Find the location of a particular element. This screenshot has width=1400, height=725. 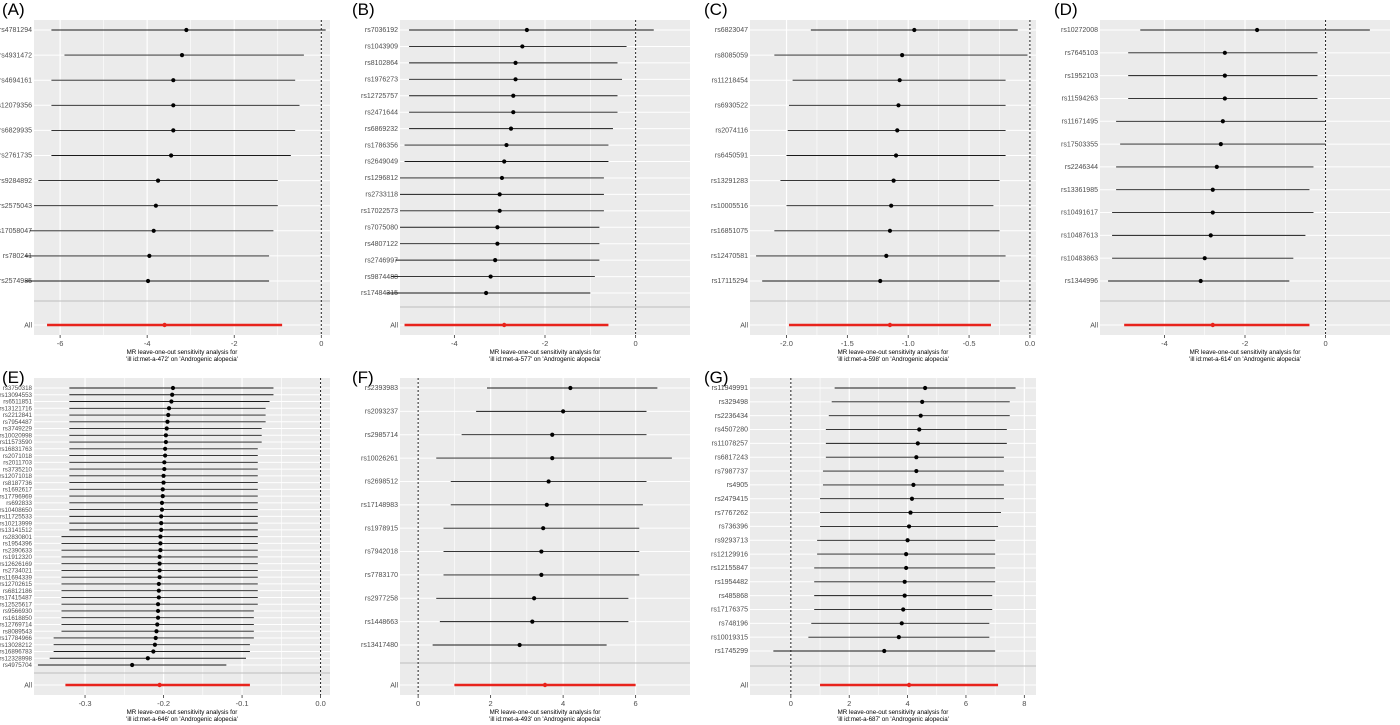

snp-row-rs8187736: rs8187736 is located at coordinates (130, 483).